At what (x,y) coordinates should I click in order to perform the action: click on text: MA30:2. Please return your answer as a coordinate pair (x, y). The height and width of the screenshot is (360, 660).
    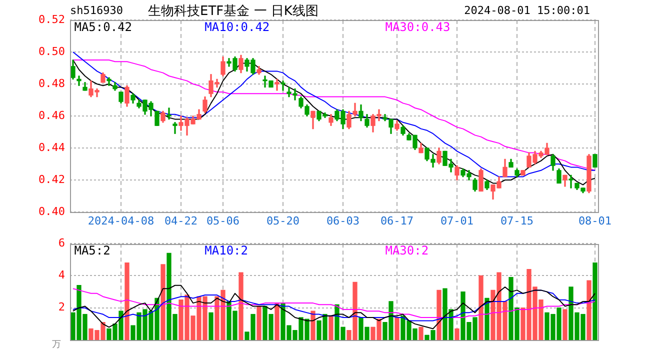
    Looking at the image, I should click on (407, 251).